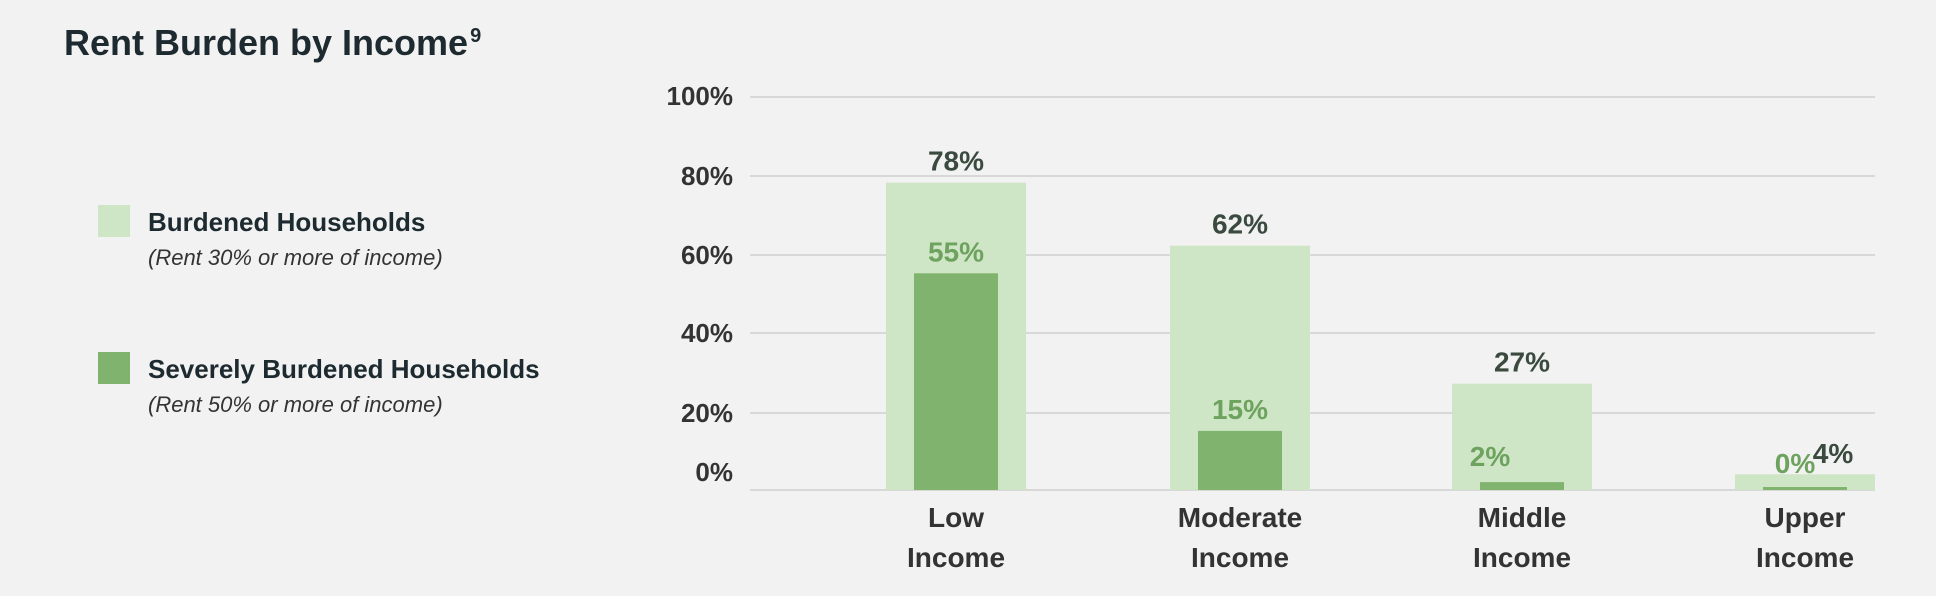 This screenshot has width=1936, height=596. I want to click on x-category-label-2-1: Income, so click(1522, 557).